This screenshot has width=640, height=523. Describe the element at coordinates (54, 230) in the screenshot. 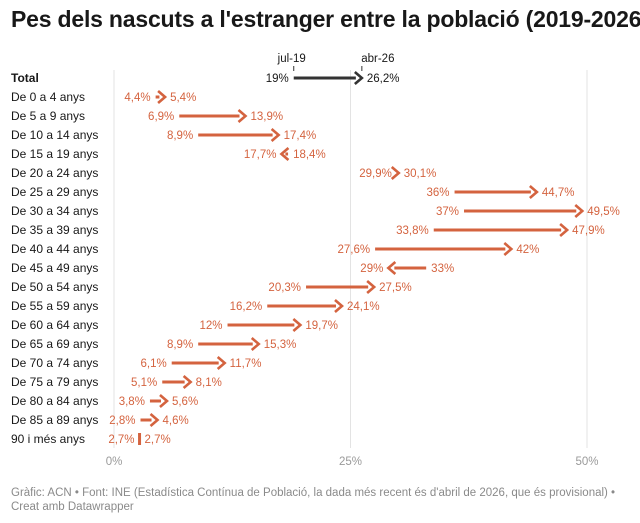

I see `row-label: De 35 a 39 anys` at that location.